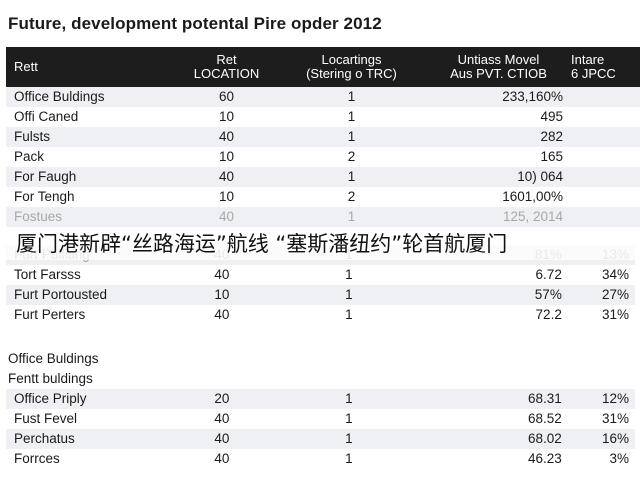 Image resolution: width=640 pixels, height=480 pixels. I want to click on header-col-share: Intare 6 JPCC, so click(602, 67).